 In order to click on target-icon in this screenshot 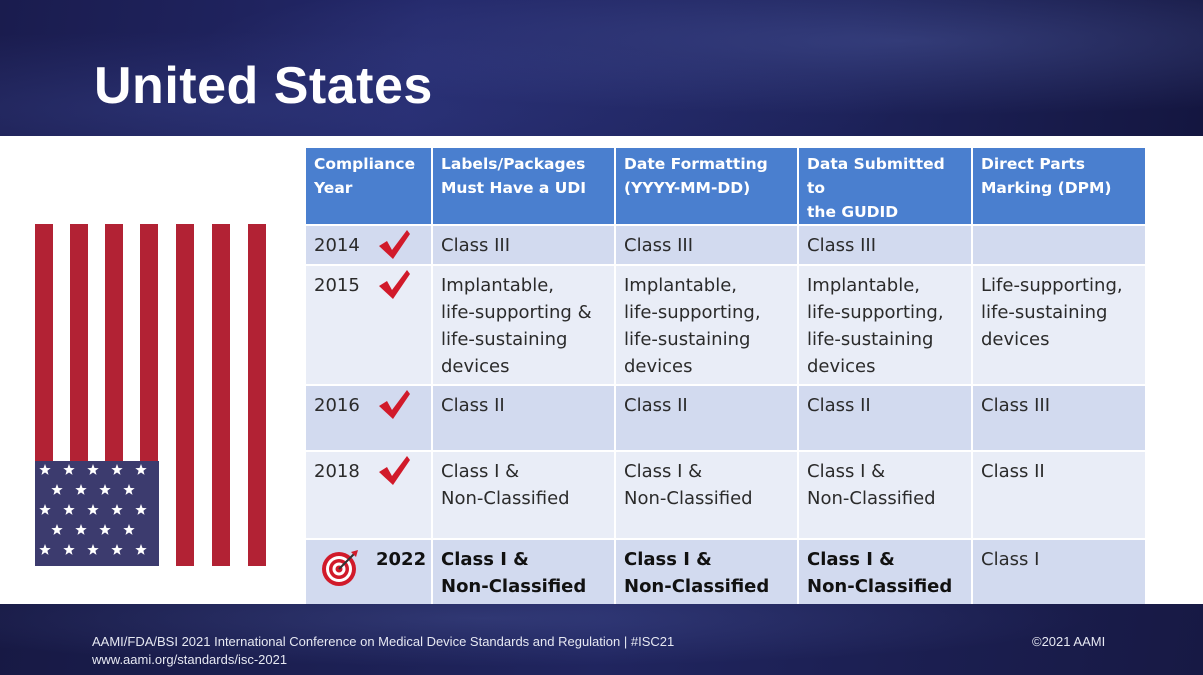, I will do `click(340, 568)`.